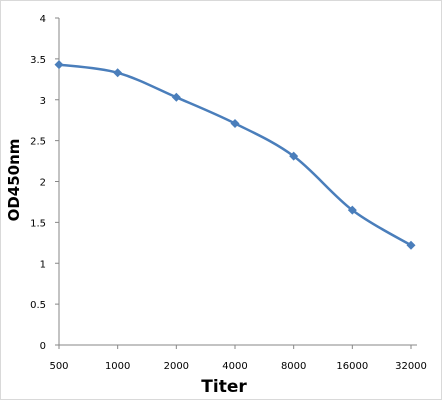 This screenshot has width=442, height=400. Describe the element at coordinates (38, 223) in the screenshot. I see `y-tick-label: 1.5` at that location.